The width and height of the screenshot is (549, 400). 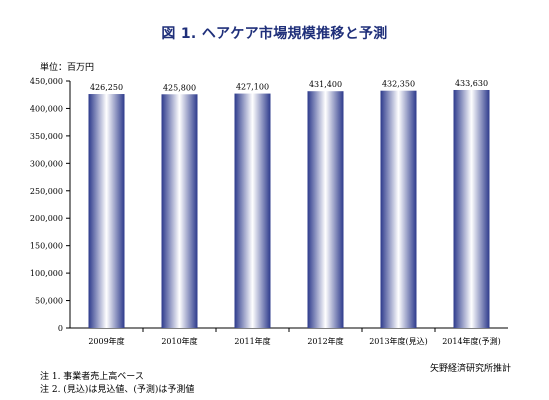 I want to click on y-tick-label: 100,000, so click(x=46, y=273).